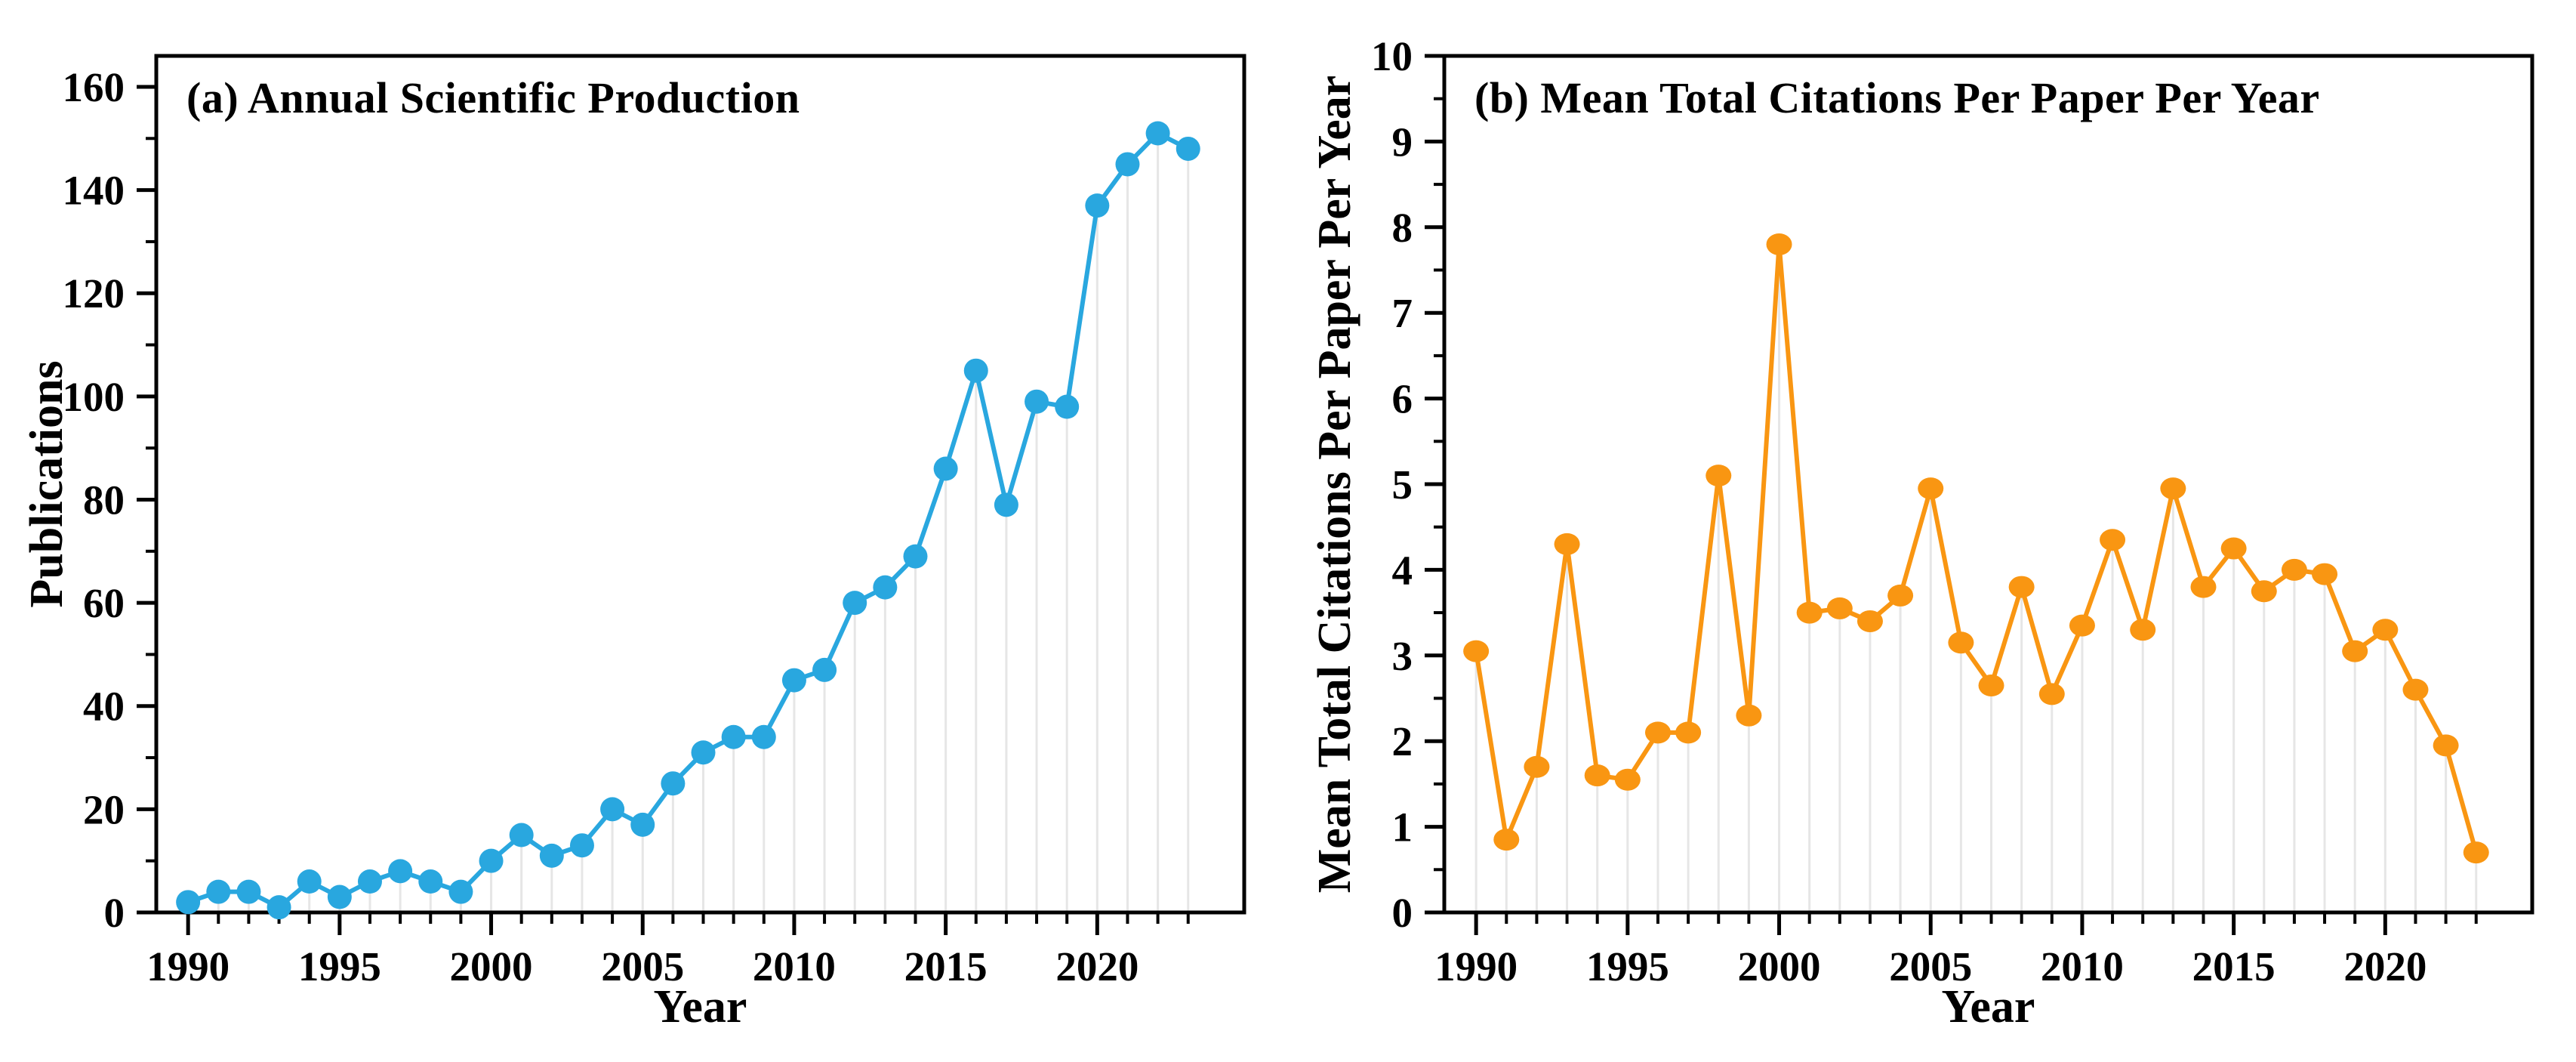 This screenshot has height=1062, width=2576. What do you see at coordinates (94, 191) in the screenshot?
I see `y-tick-label: 140` at bounding box center [94, 191].